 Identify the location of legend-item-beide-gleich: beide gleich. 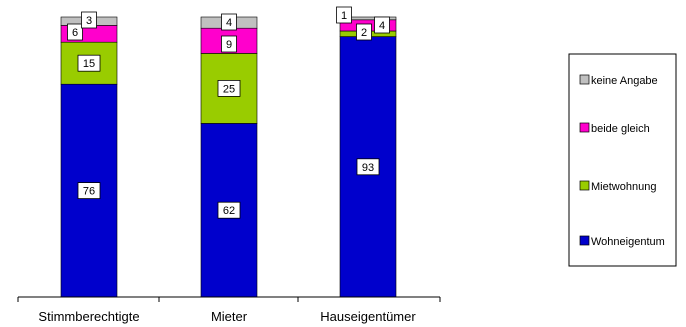
(614, 128).